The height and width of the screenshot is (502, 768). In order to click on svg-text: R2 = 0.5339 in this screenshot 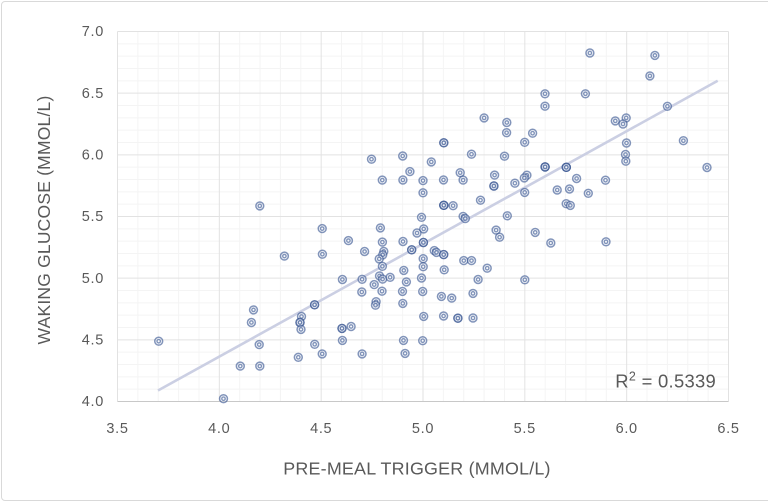, I will do `click(665, 380)`.